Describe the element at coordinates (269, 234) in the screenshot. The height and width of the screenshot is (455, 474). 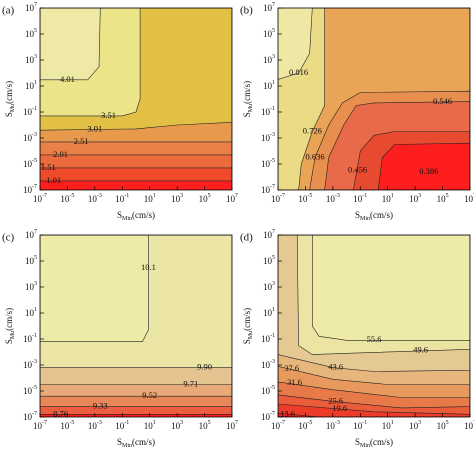
I see `y-tick-label: 10⁷` at that location.